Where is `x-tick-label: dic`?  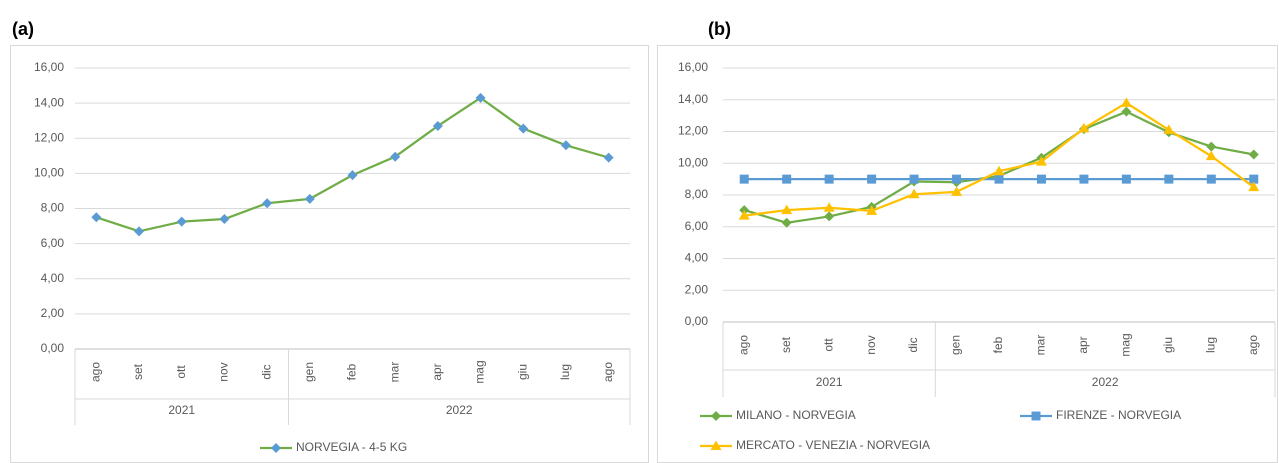
x-tick-label: dic is located at coordinates (266, 371).